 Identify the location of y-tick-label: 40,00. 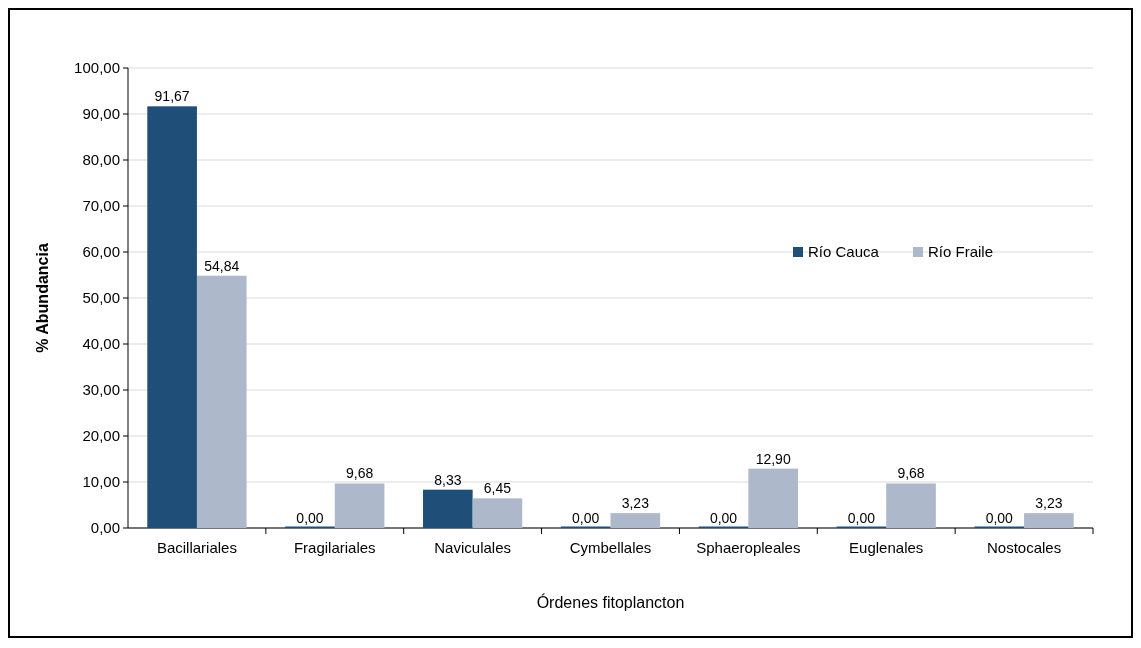
(101, 344).